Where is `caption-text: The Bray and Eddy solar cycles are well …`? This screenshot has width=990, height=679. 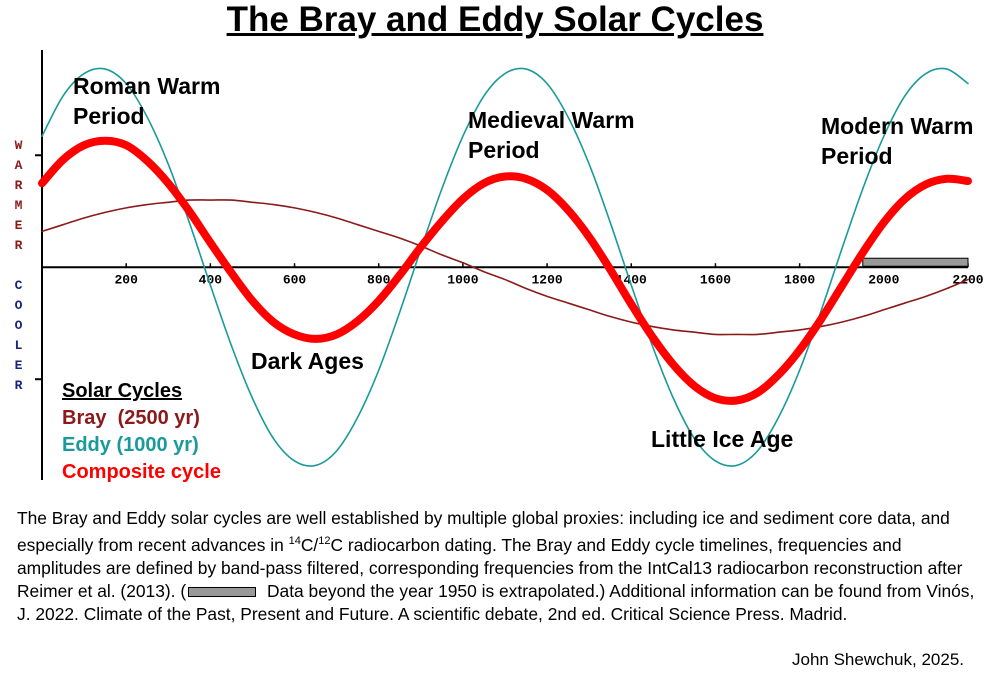
caption-text: The Bray and Eddy solar cycles are well … is located at coordinates (483, 531).